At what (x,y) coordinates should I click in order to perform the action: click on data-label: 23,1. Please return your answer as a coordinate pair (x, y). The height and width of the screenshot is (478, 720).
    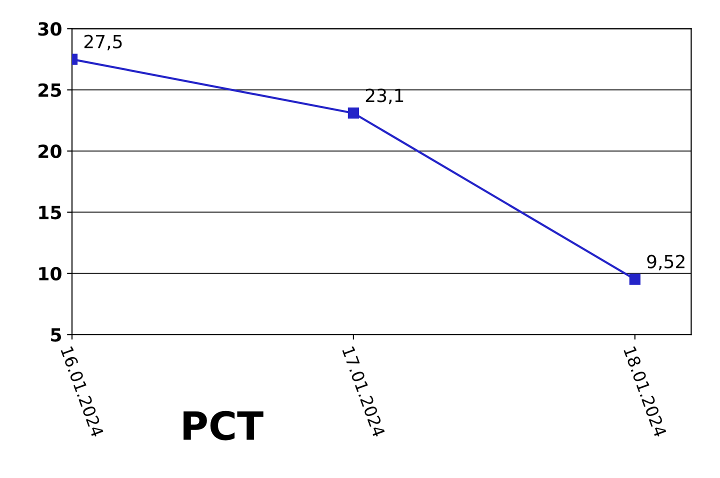
    Looking at the image, I should click on (385, 96).